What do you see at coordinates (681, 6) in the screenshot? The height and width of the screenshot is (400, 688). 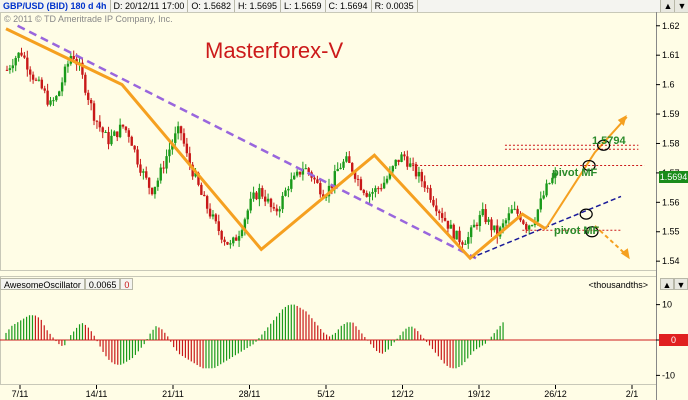 I see `scroll-down-button: ▼` at bounding box center [681, 6].